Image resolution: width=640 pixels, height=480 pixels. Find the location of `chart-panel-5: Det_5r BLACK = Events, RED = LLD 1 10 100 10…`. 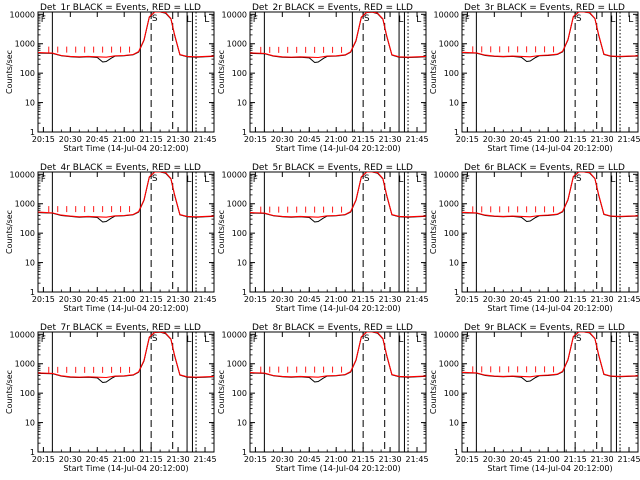

chart-panel-5: Det_5r BLACK = Events, RED = LLD 1 10 100 10… is located at coordinates (323, 238).